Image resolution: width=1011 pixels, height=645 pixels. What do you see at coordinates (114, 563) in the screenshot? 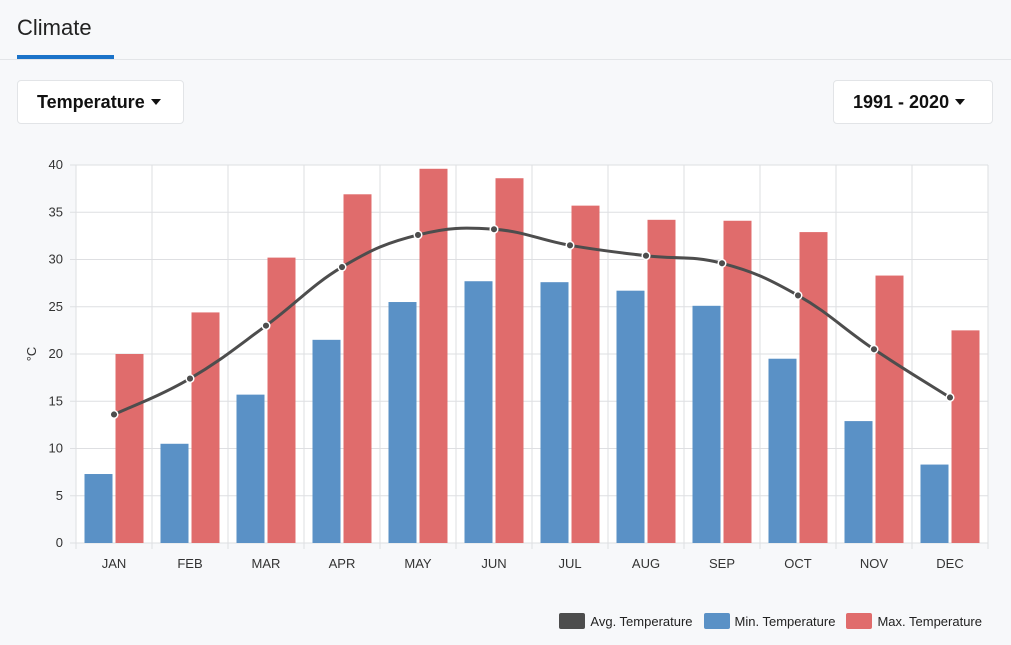
I see `x-tick-label: JAN` at bounding box center [114, 563].